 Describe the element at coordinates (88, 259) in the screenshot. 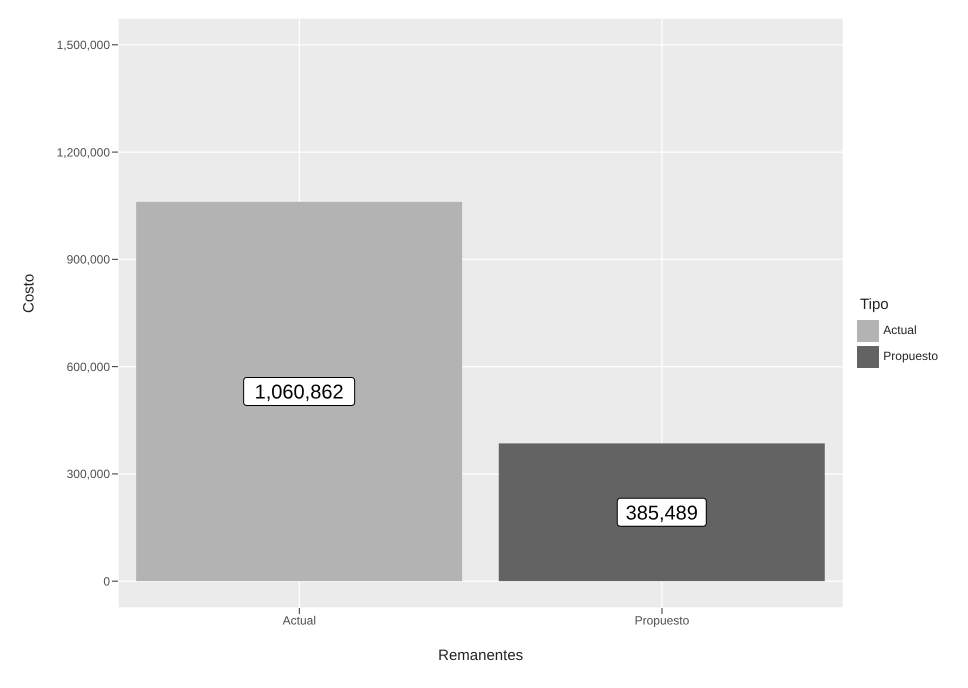

I see `y-tick-label: 900,000` at that location.